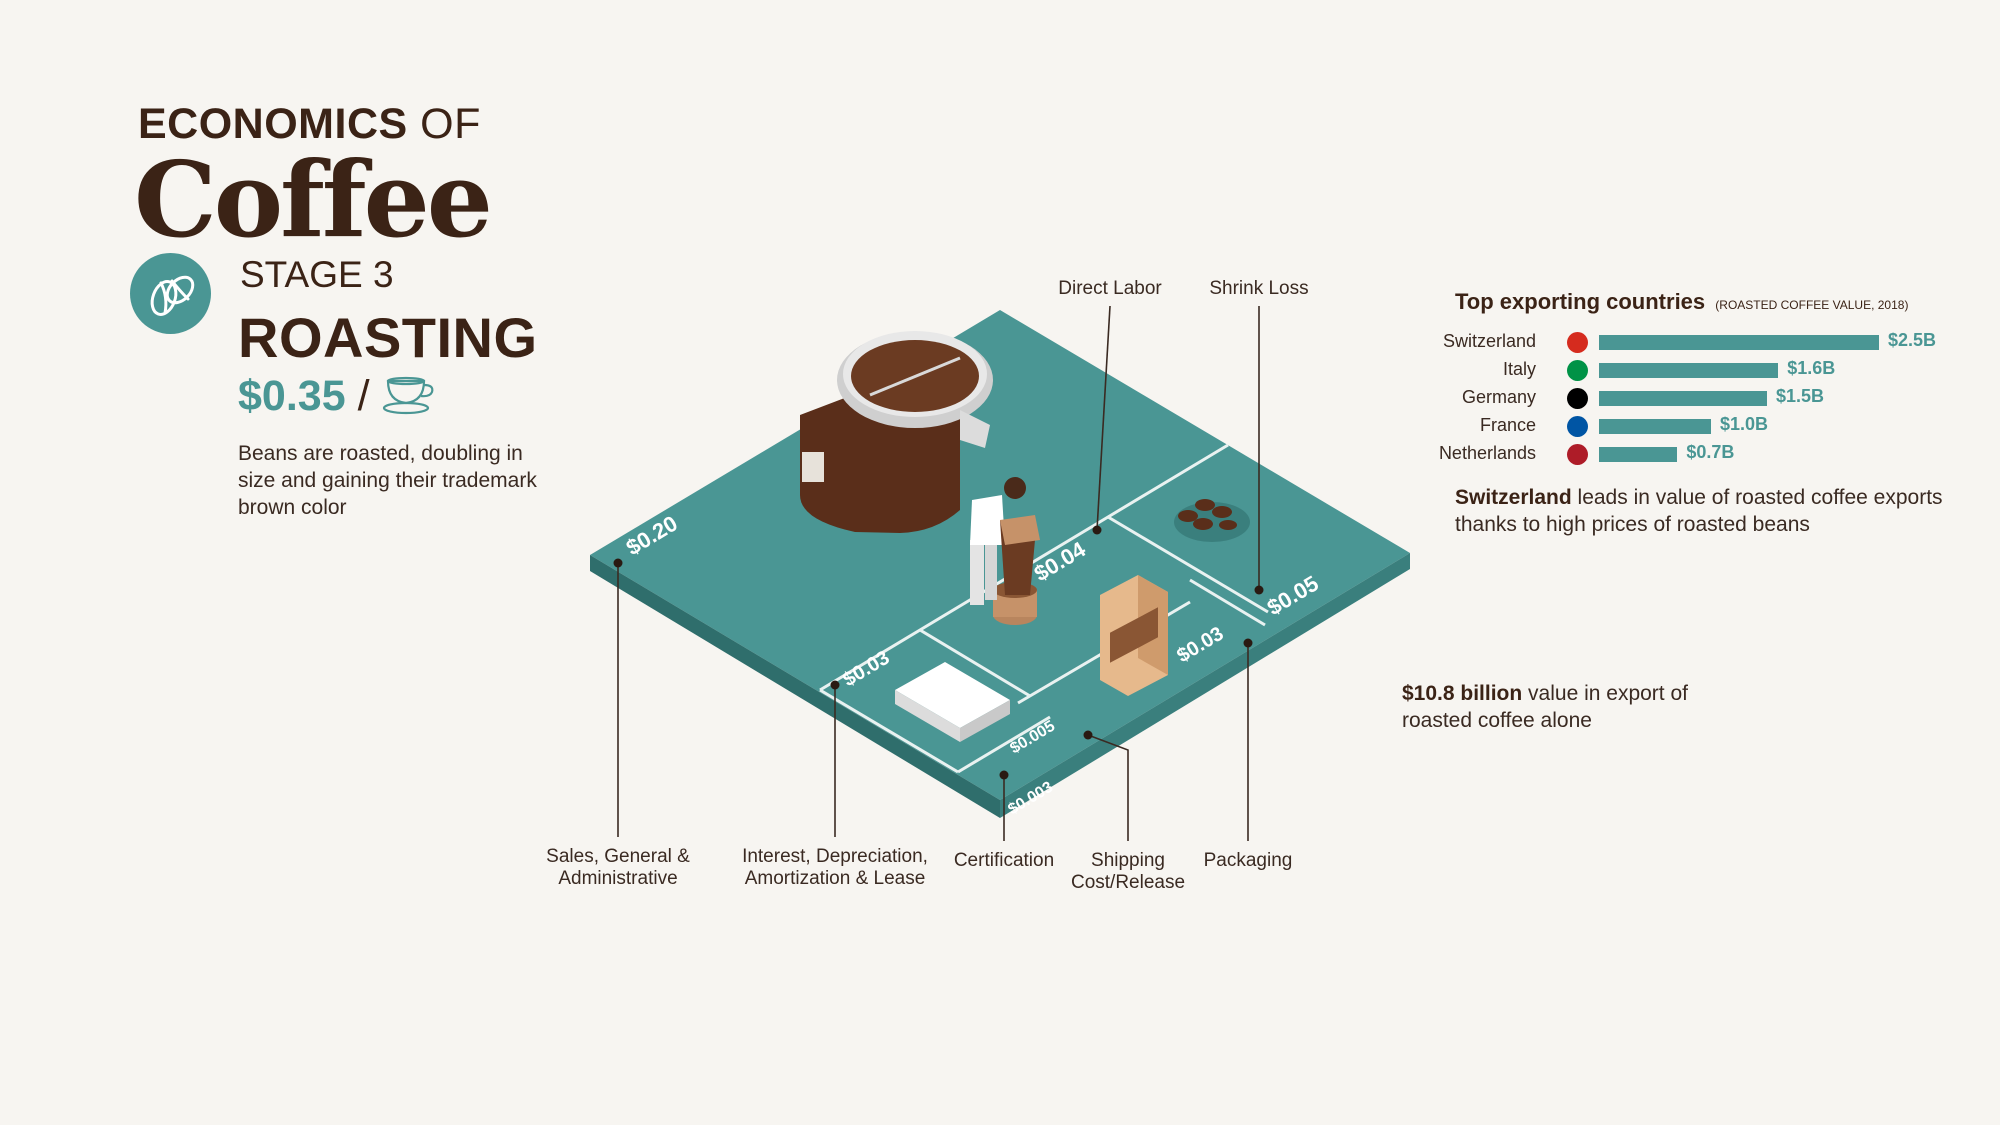 The height and width of the screenshot is (1125, 2000). I want to click on title-coffee: Coffee, so click(313, 199).